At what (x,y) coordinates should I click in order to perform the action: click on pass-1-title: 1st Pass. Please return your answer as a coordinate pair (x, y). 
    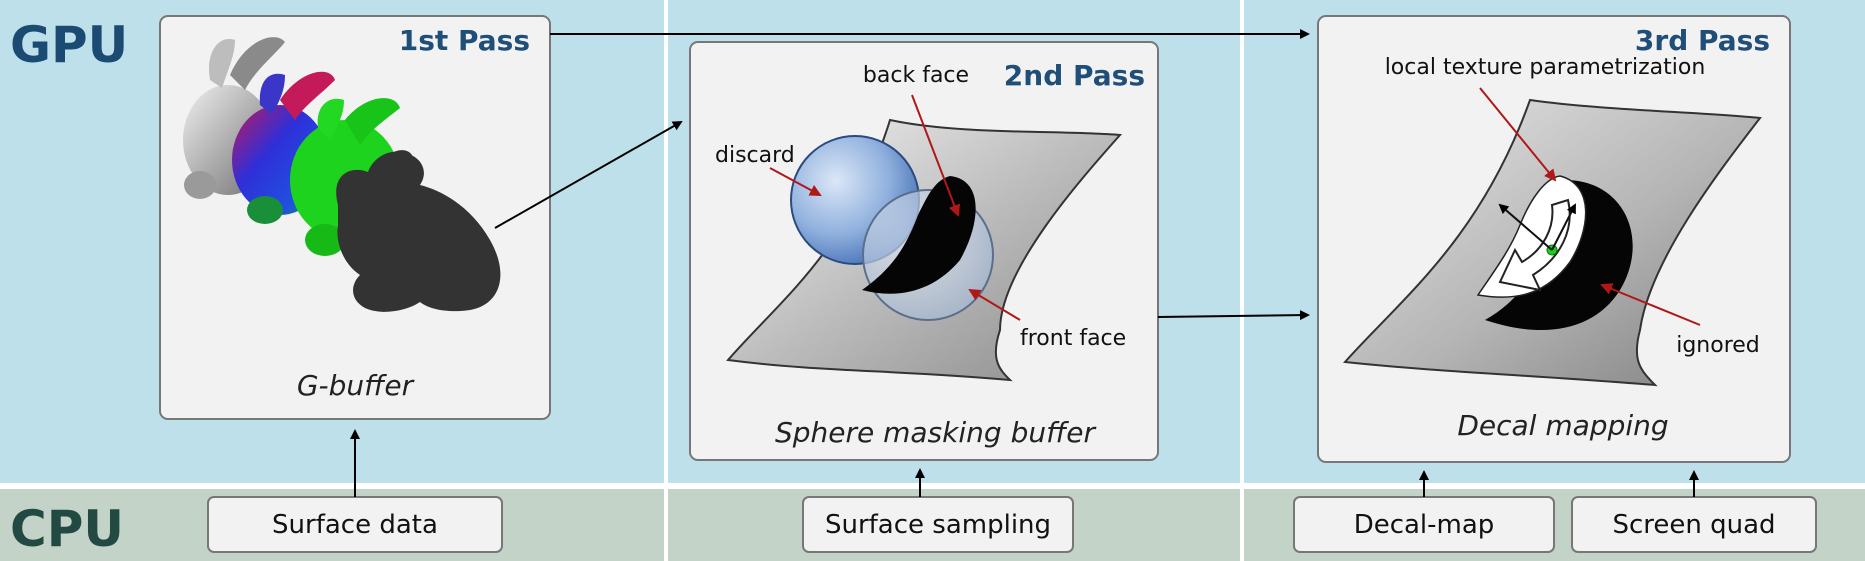
    Looking at the image, I should click on (464, 40).